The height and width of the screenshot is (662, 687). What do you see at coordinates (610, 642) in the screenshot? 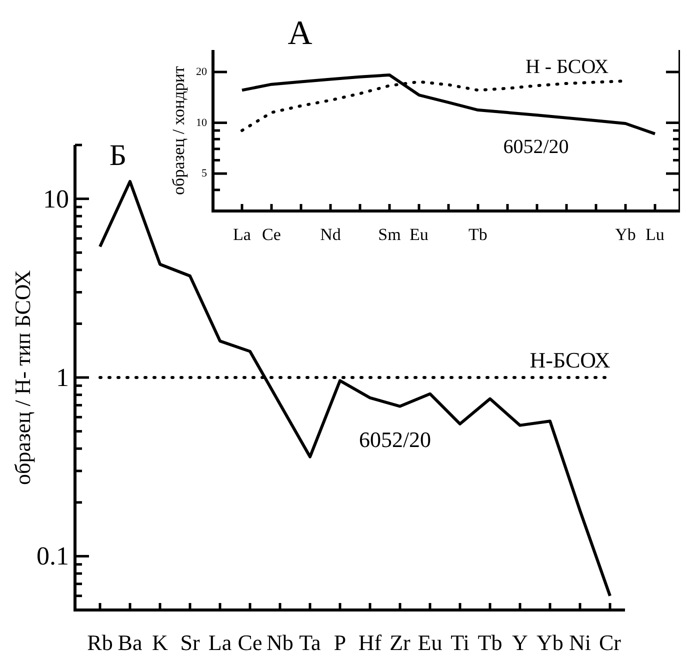
I see `x-tick-label: Cr` at bounding box center [610, 642].